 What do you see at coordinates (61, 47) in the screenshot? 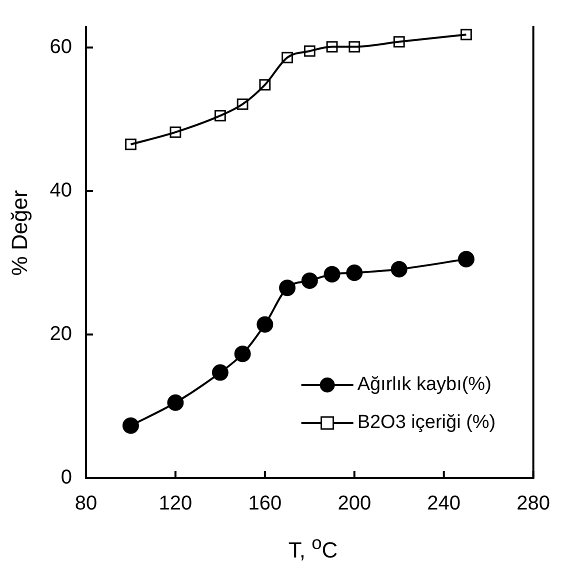
I see `y-tick-label: 60` at bounding box center [61, 47].